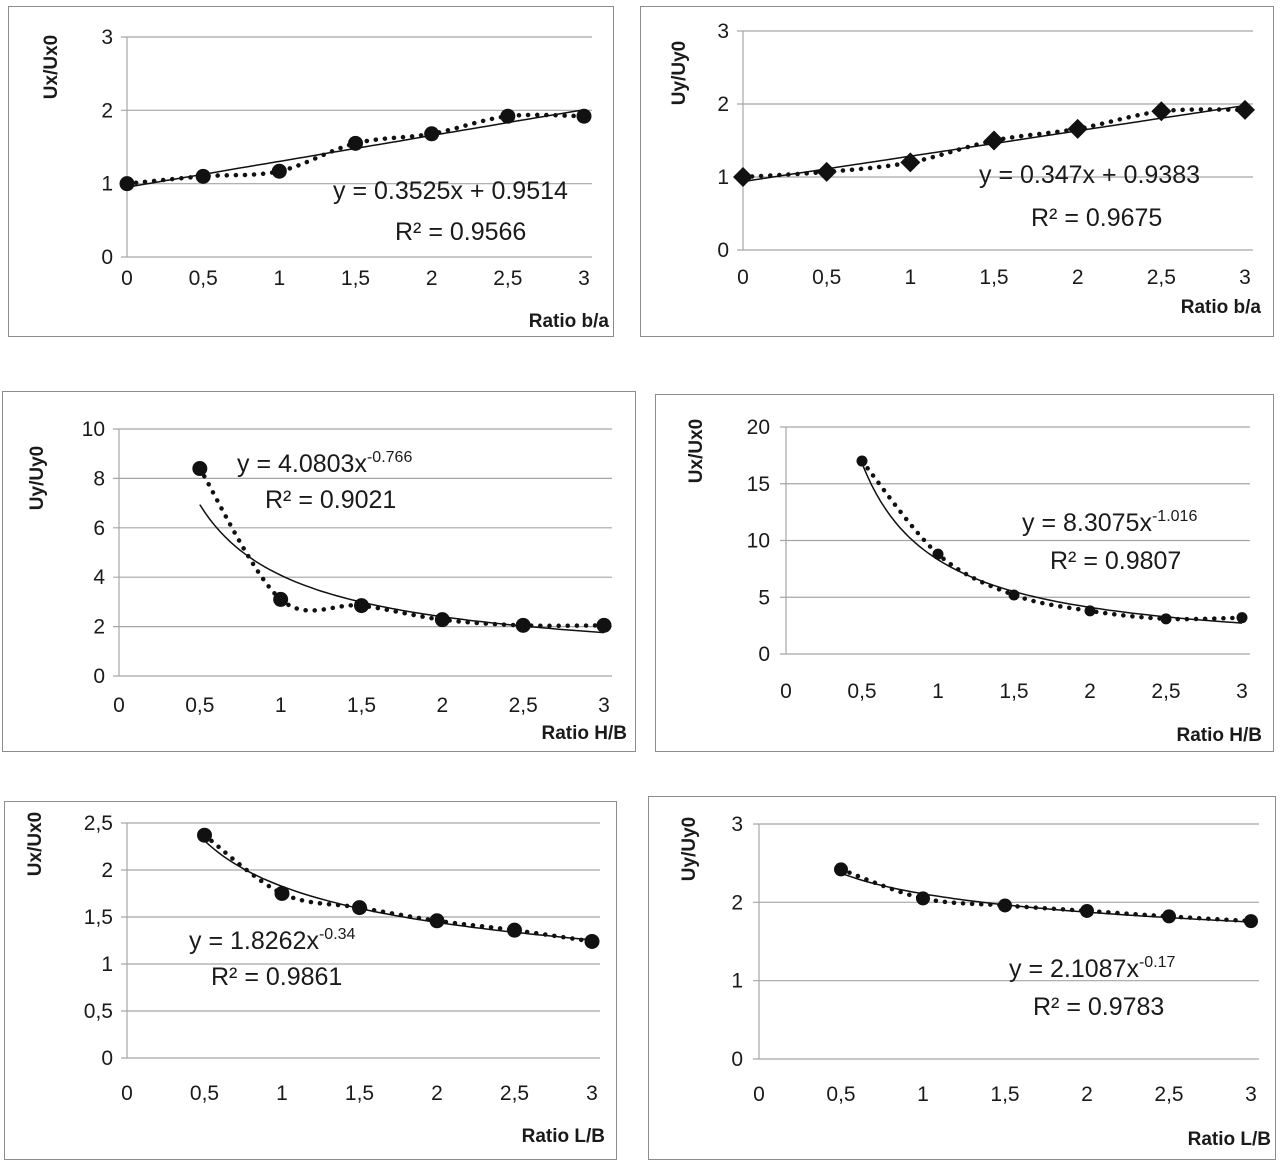  I want to click on r-squared: R² = 0.9783, so click(1098, 1007).